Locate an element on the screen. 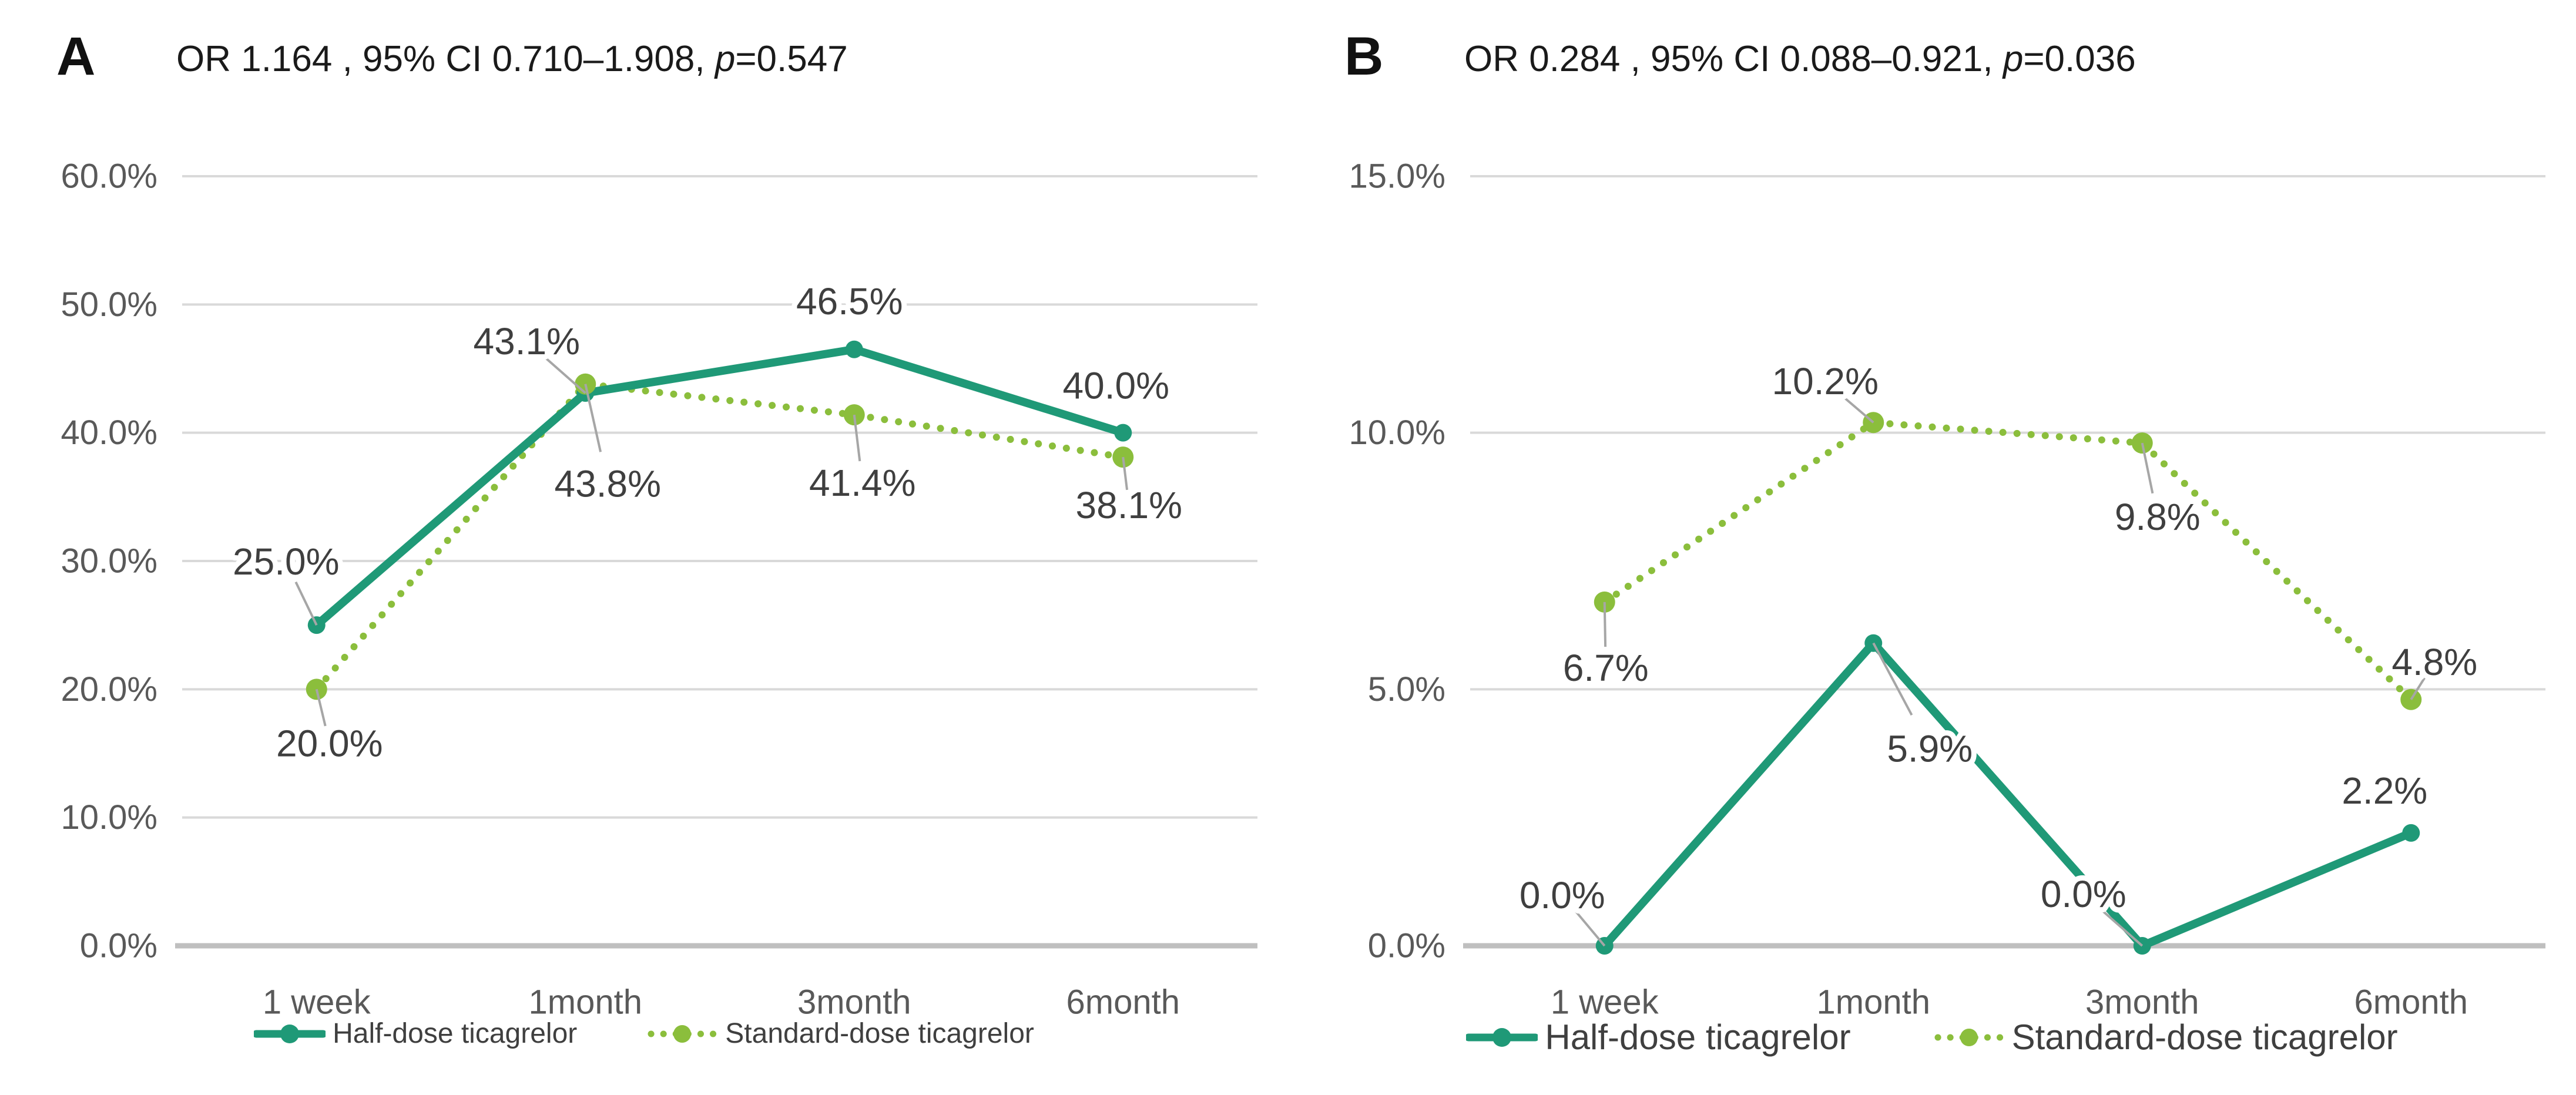 The height and width of the screenshot is (1095, 2576). y-tick-label: 5.0% is located at coordinates (1406, 689).